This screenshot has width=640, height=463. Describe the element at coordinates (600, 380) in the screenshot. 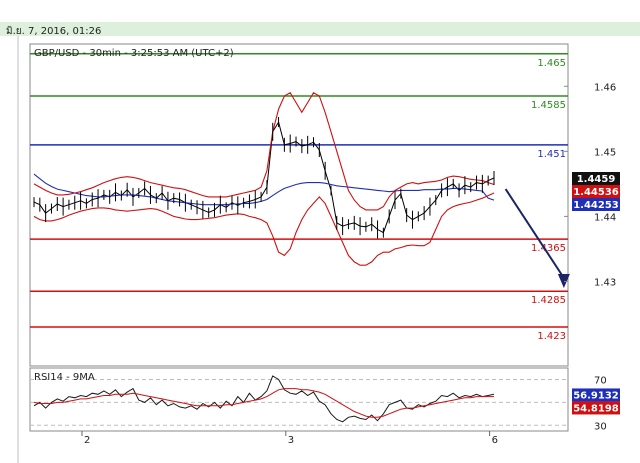

I see `rsi-tick-label: 70` at that location.